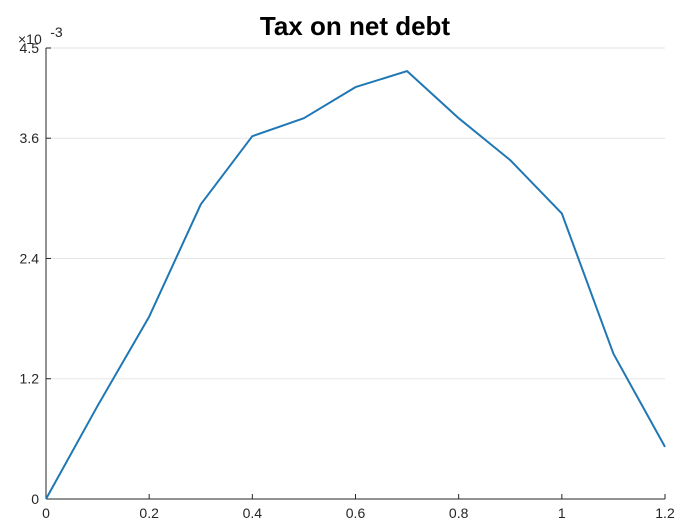 The height and width of the screenshot is (527, 679). I want to click on x-tick-label: 1.2, so click(665, 513).